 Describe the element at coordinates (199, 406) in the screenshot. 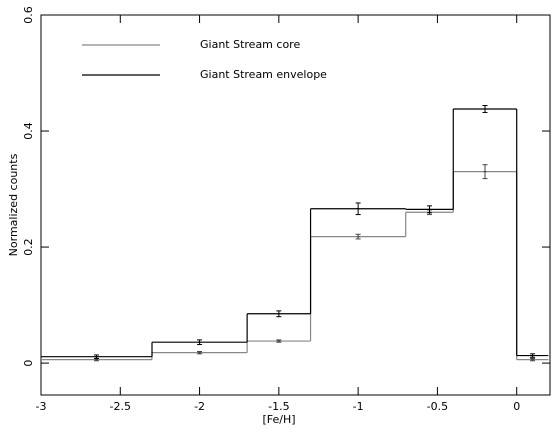

I see `x-tick-label: -2` at that location.